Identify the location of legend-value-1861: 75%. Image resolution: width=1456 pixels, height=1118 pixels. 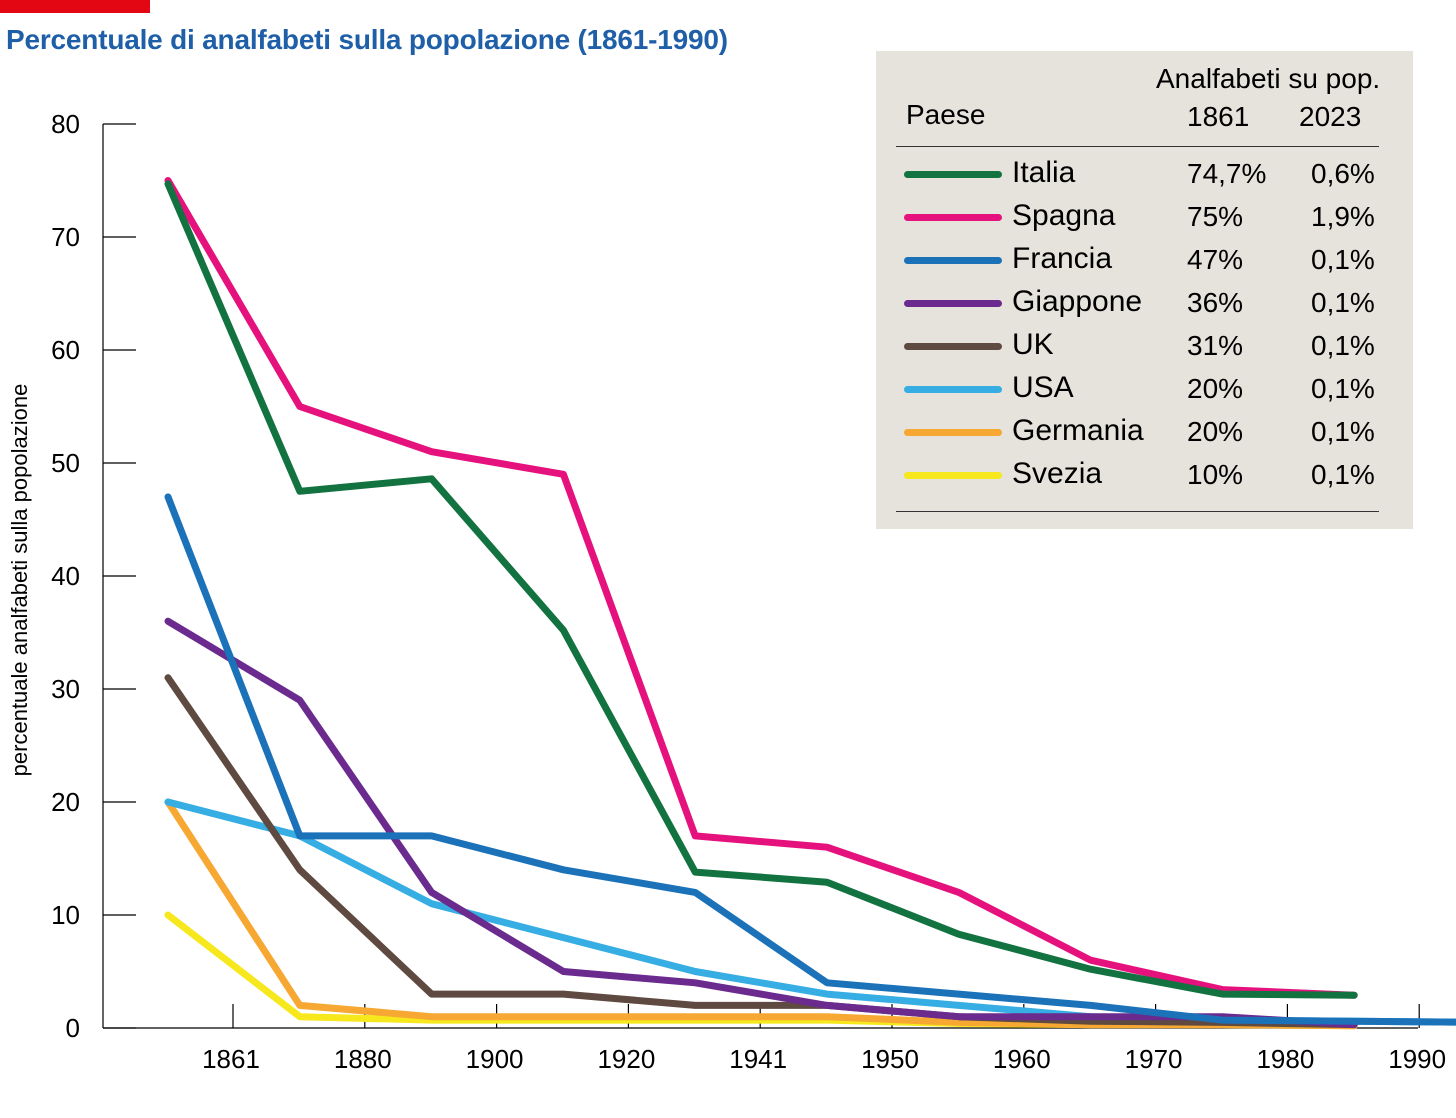
(1215, 216).